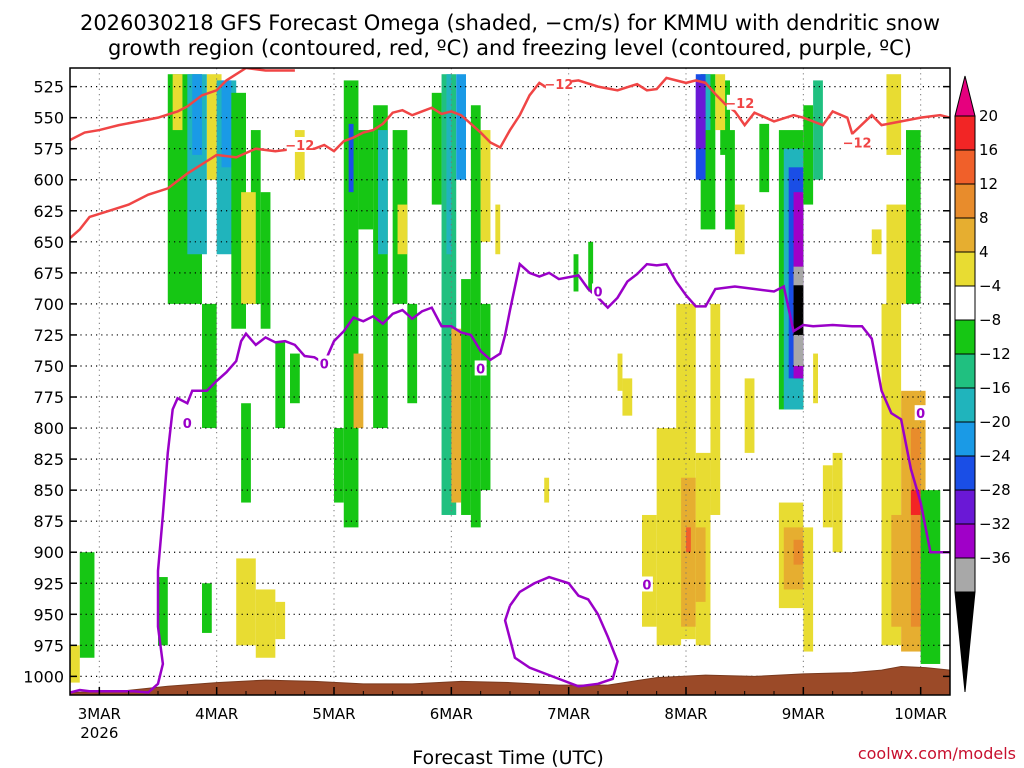 Image resolution: width=1024 pixels, height=768 pixels. What do you see at coordinates (48, 490) in the screenshot?
I see `y-tick-label: 850` at bounding box center [48, 490].